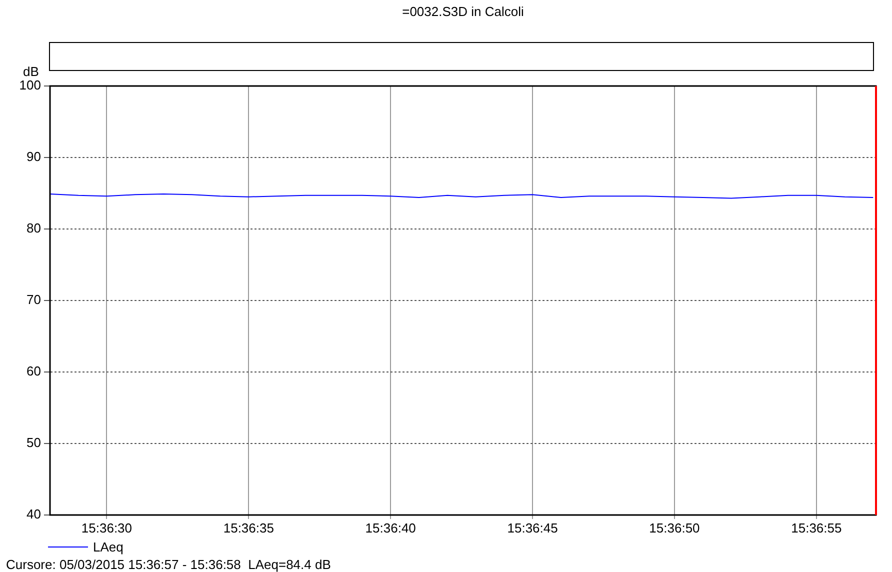  I want to click on x-tick-label: 15:36:30, so click(106, 528).